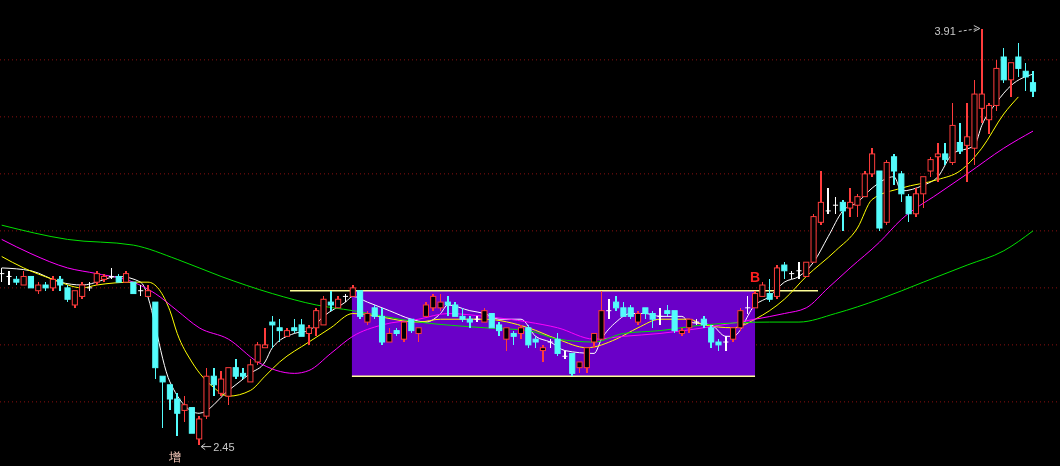  I want to click on annotation: 2.45, so click(224, 446).